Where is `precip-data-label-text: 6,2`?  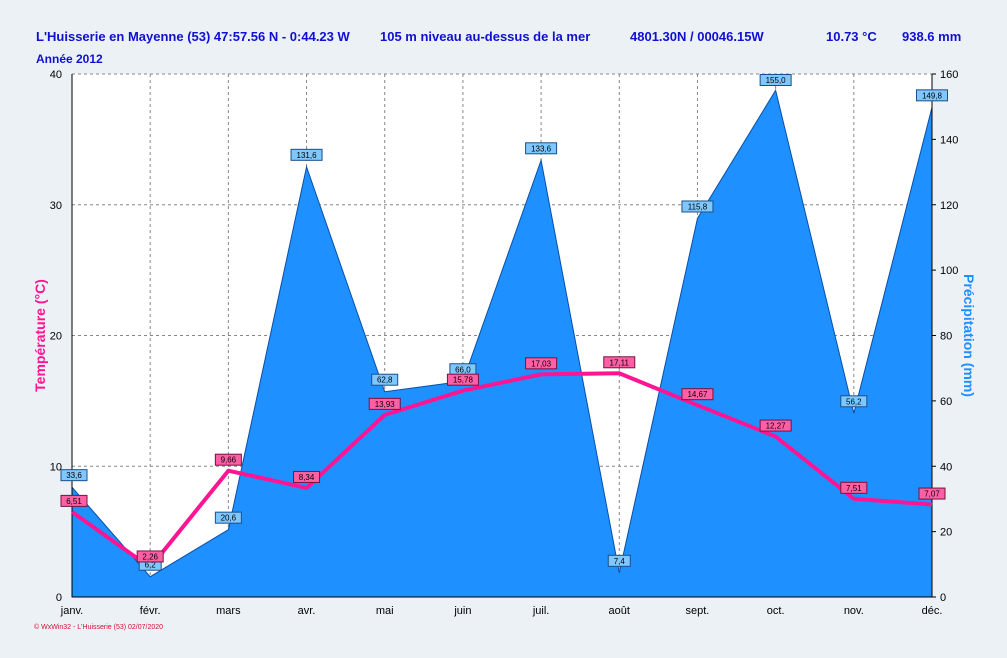 precip-data-label-text: 6,2 is located at coordinates (151, 565).